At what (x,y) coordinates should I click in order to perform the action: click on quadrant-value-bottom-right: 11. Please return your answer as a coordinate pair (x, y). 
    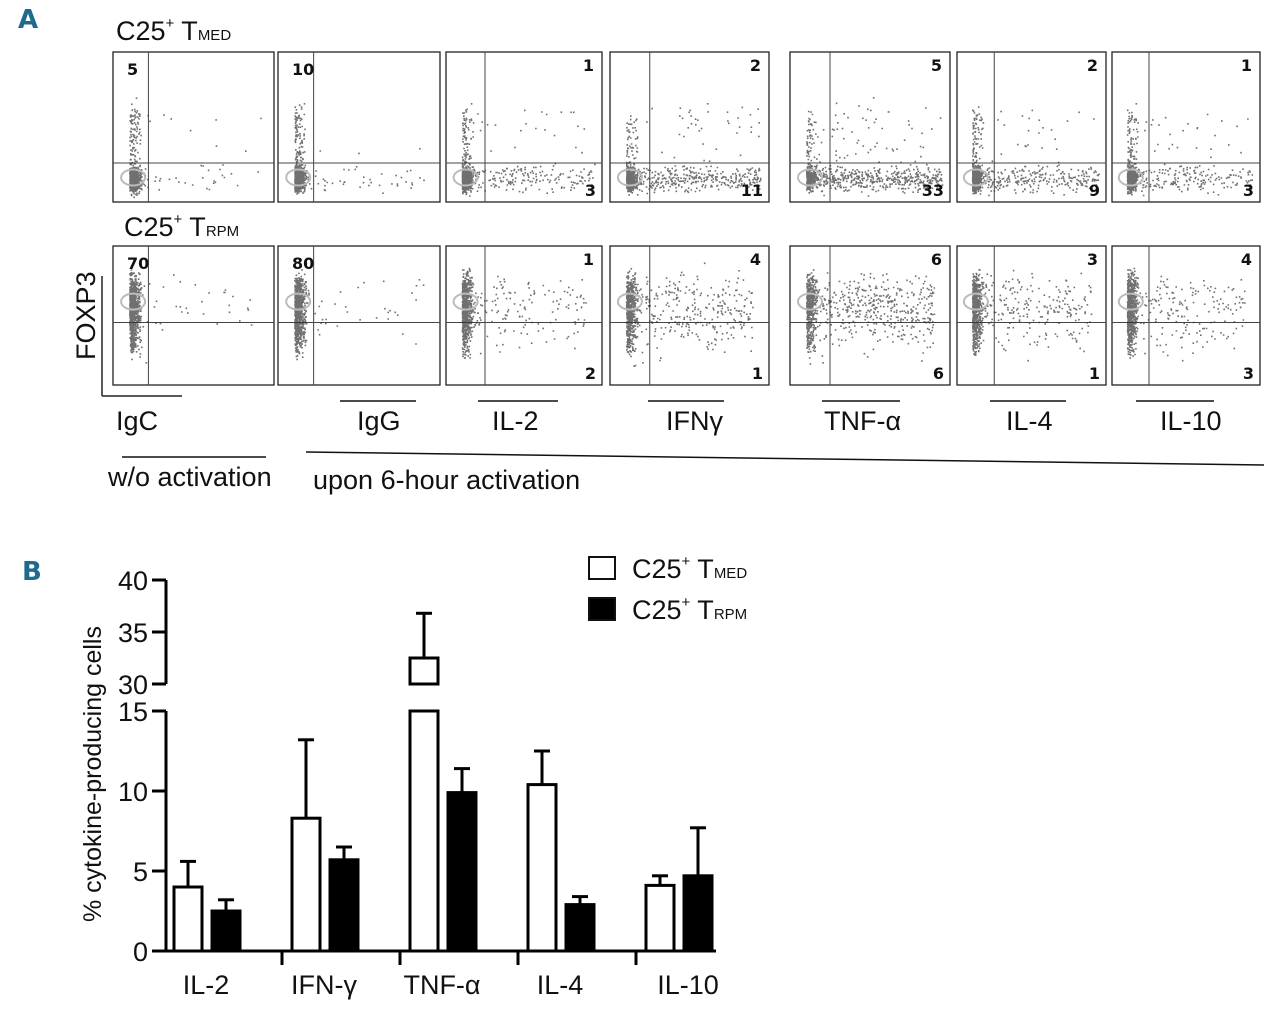
    Looking at the image, I should click on (752, 190).